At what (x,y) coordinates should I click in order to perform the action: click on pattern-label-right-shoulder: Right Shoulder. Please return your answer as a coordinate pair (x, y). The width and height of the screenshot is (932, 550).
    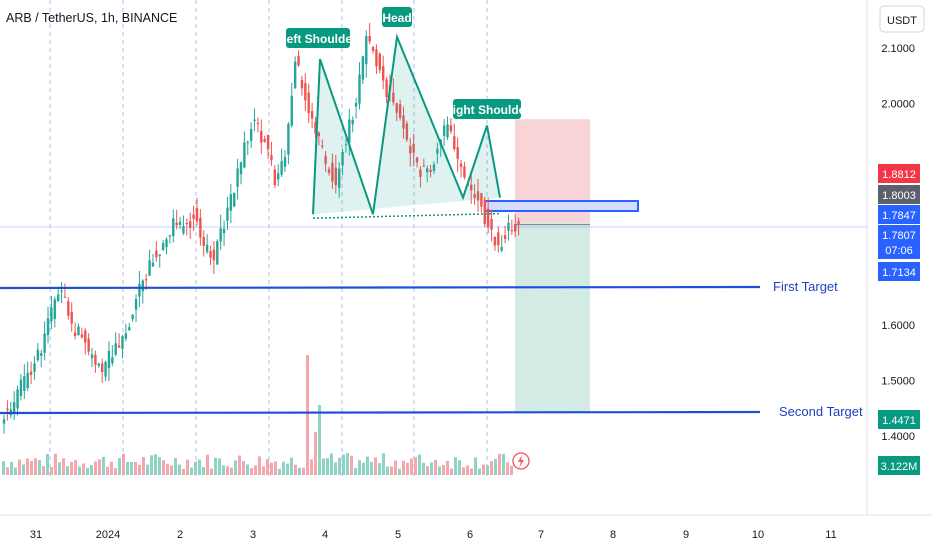
    Looking at the image, I should click on (487, 110).